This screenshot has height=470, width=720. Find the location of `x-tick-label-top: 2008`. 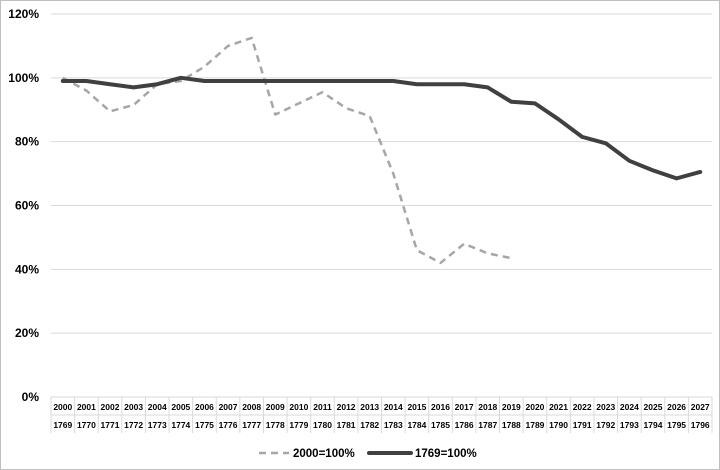

x-tick-label-top: 2008 is located at coordinates (251, 407).